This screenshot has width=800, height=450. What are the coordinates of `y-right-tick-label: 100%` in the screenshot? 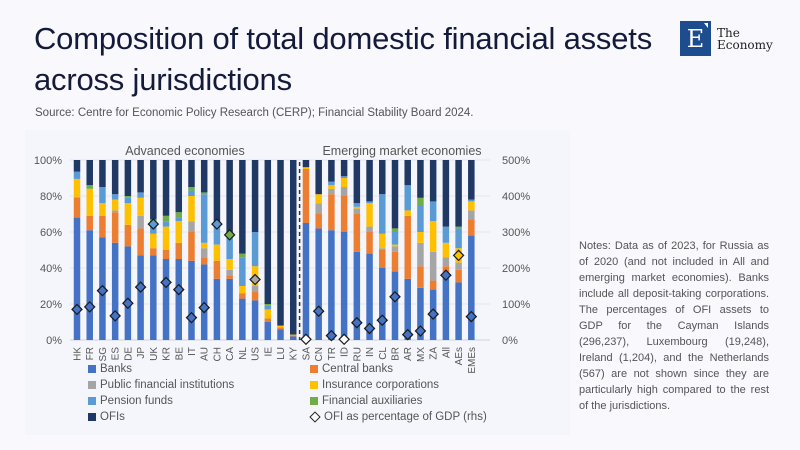 It's located at (516, 305).